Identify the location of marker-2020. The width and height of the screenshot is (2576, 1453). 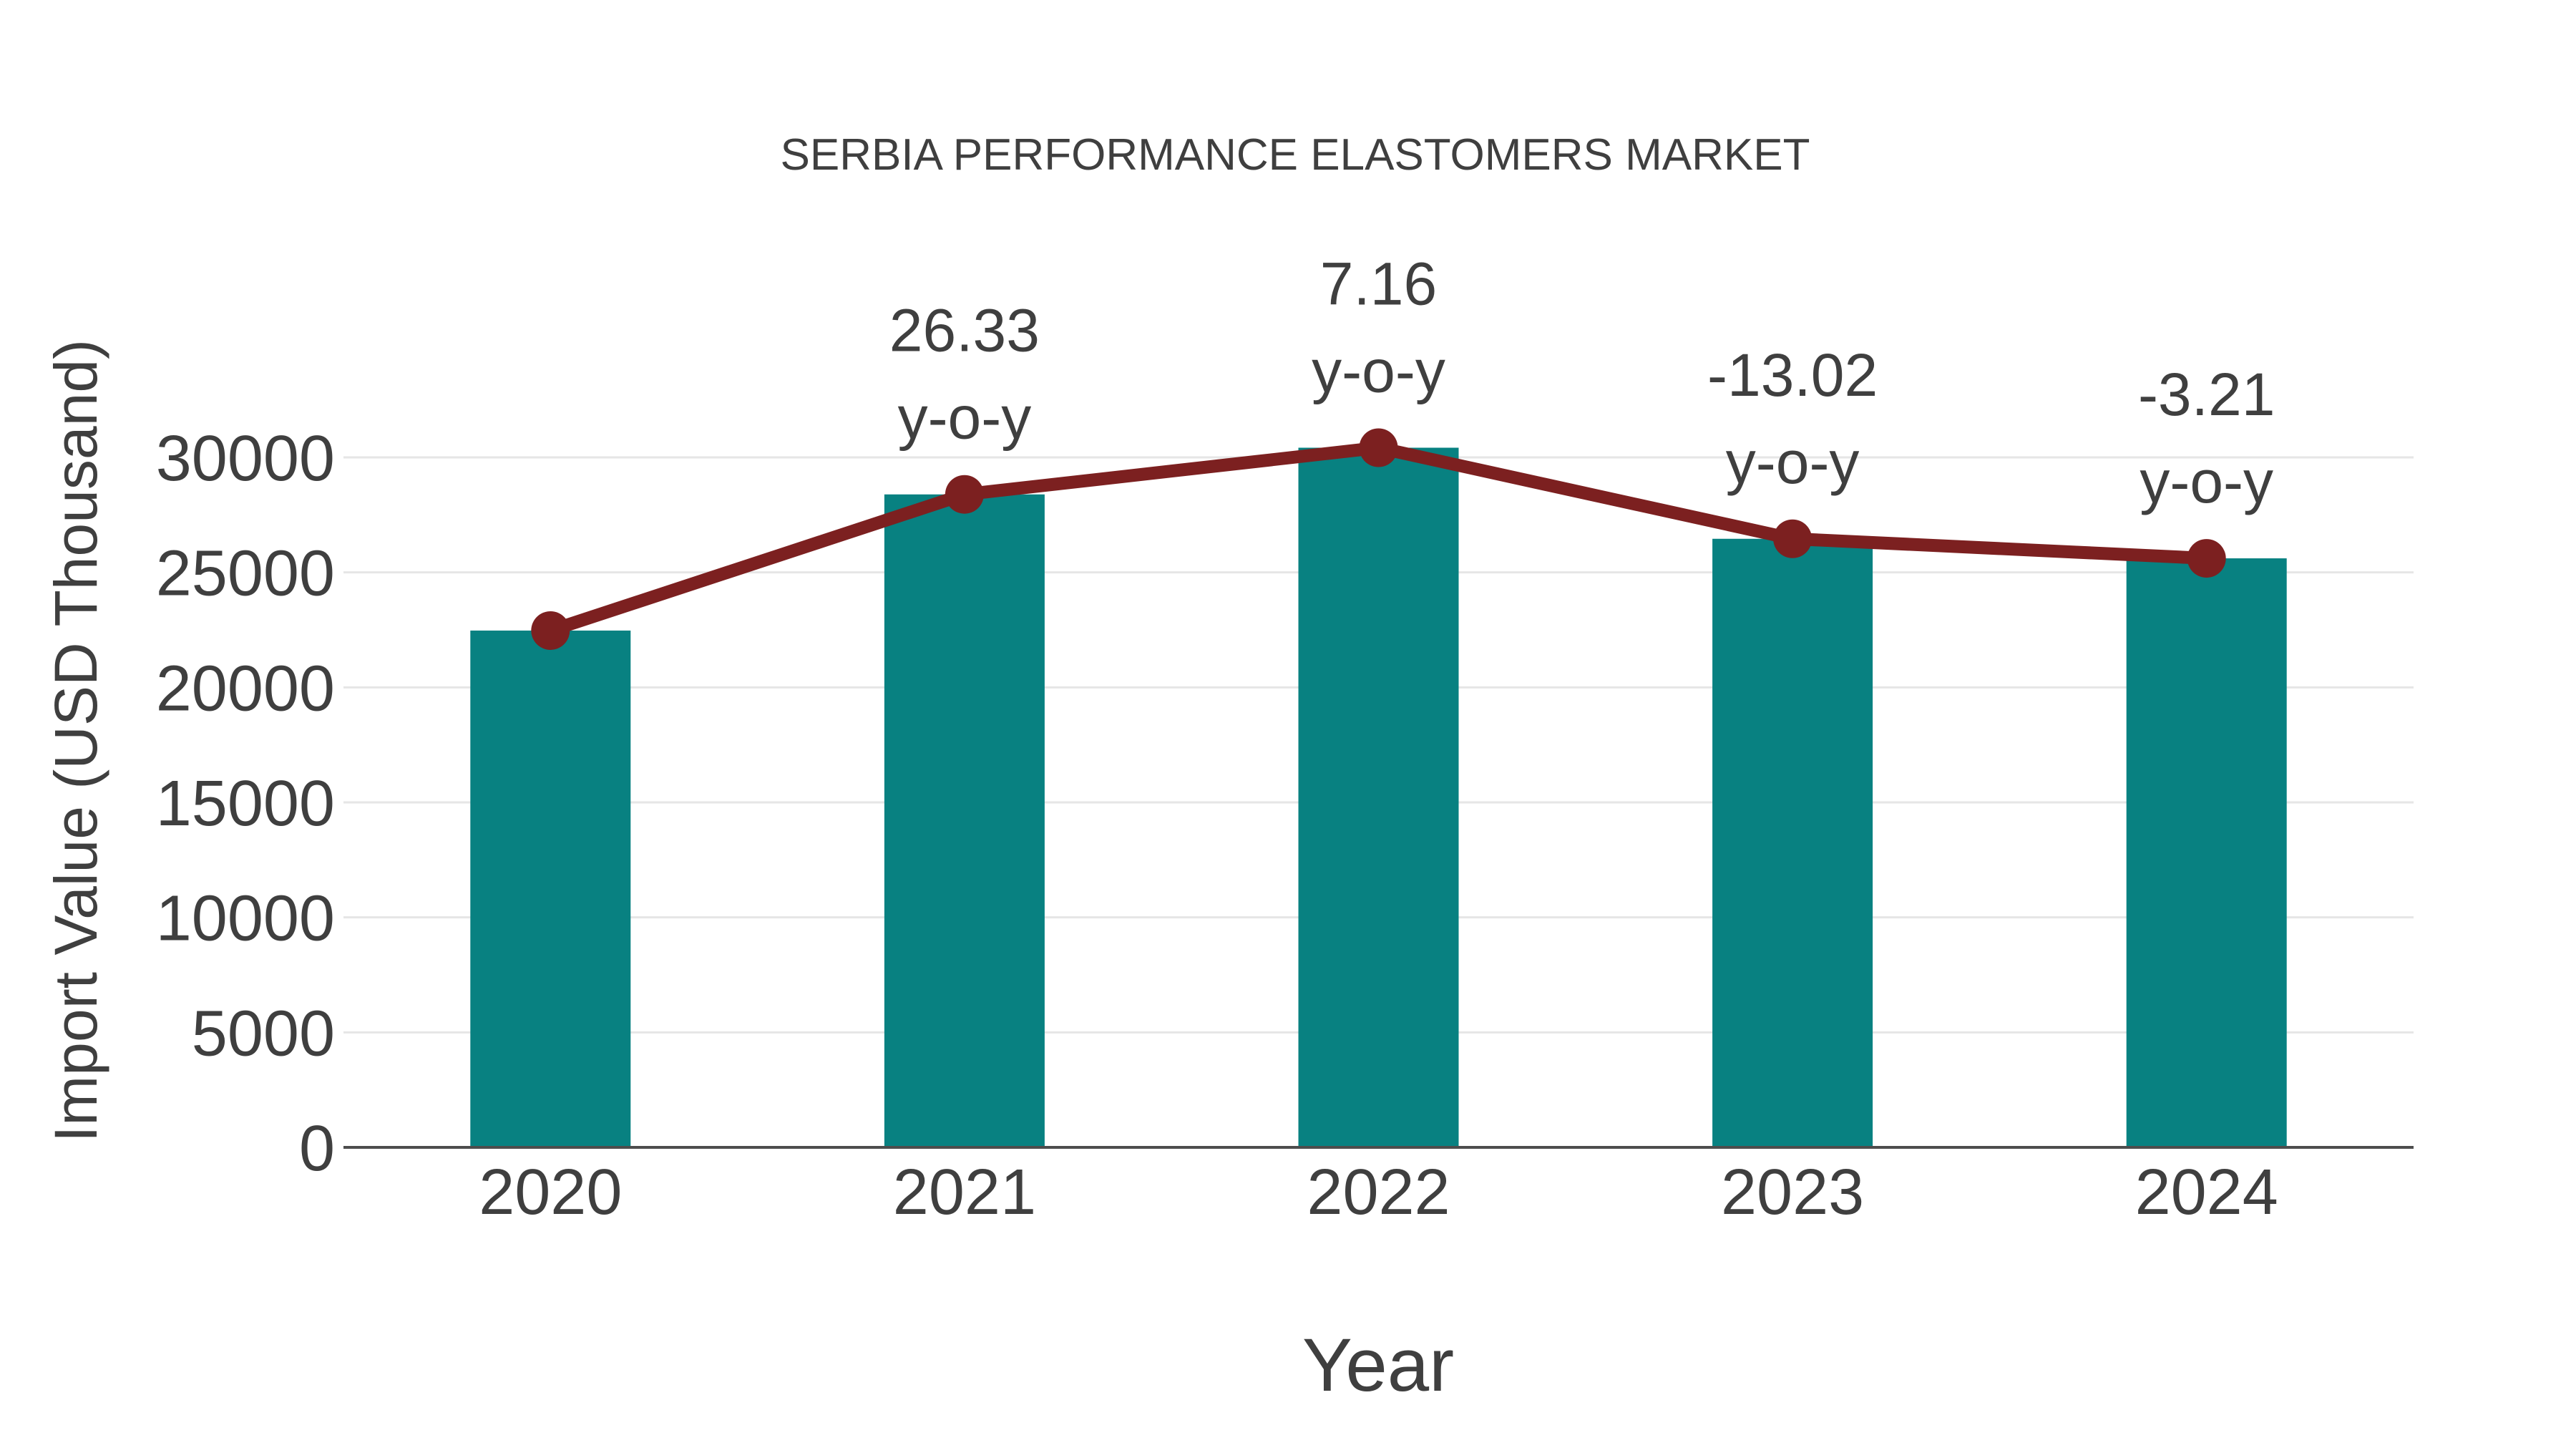
(550, 630).